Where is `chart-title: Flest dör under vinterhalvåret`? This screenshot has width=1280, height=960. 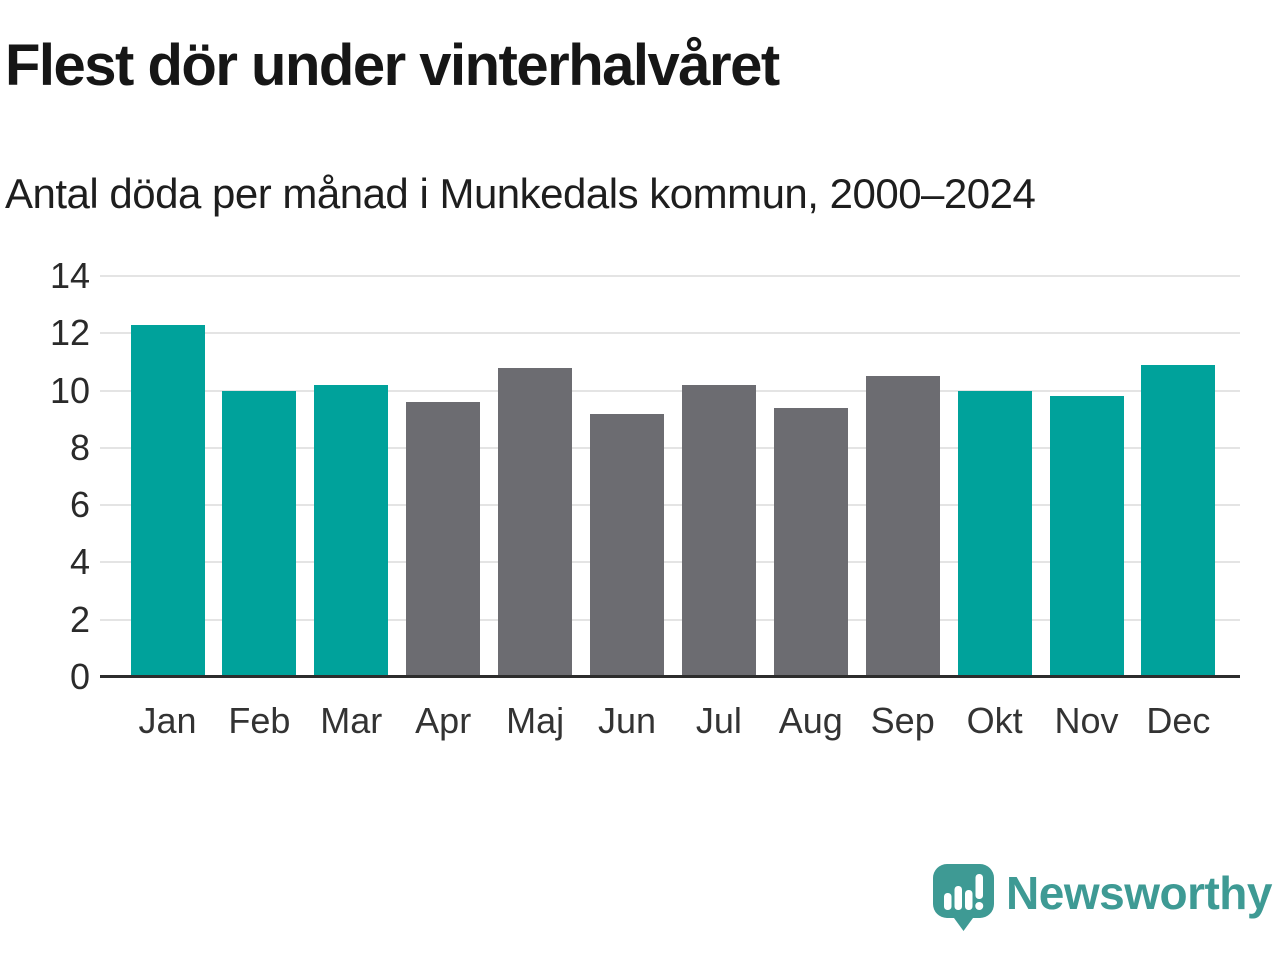 chart-title: Flest dör under vinterhalvåret is located at coordinates (392, 65).